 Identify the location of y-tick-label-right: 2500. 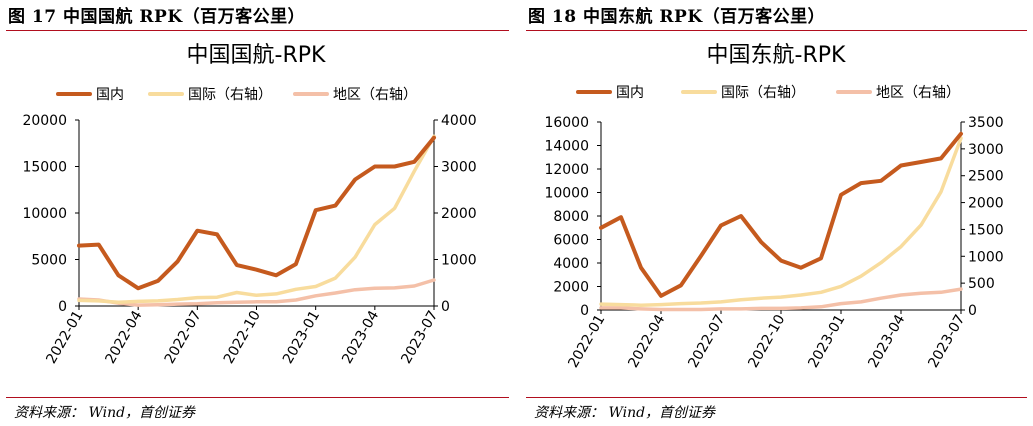
(986, 177).